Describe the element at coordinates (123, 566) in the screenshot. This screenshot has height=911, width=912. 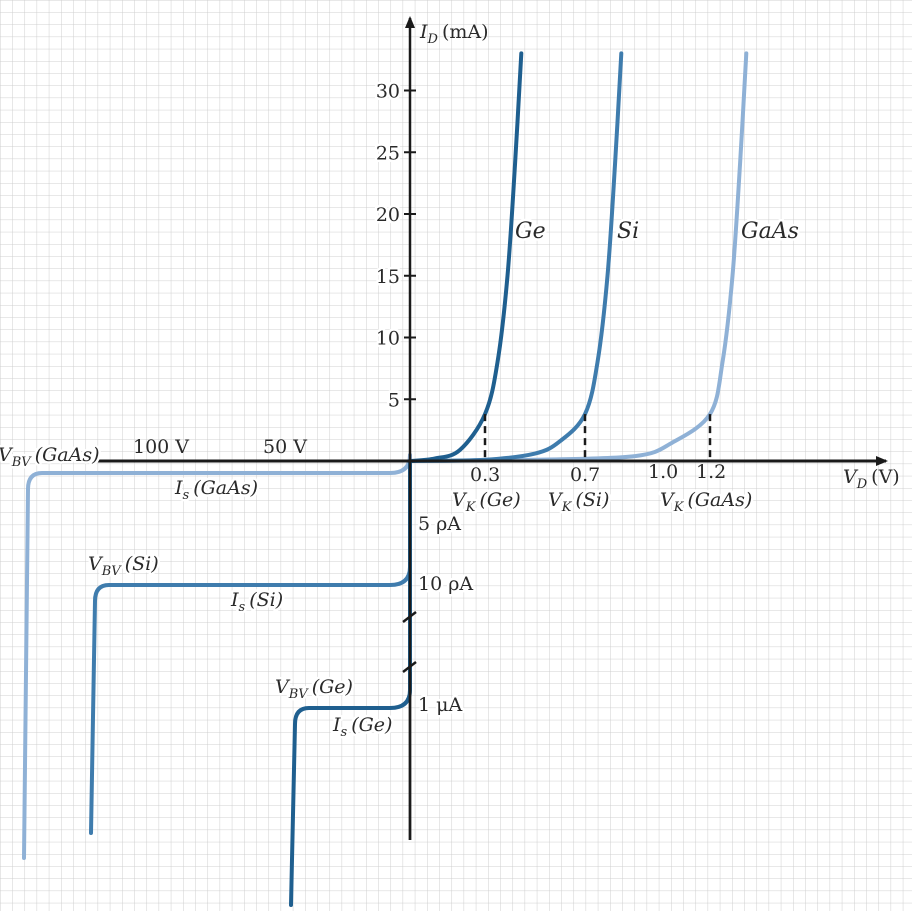
I see `breakdown-label-si: VBV (Si)` at that location.